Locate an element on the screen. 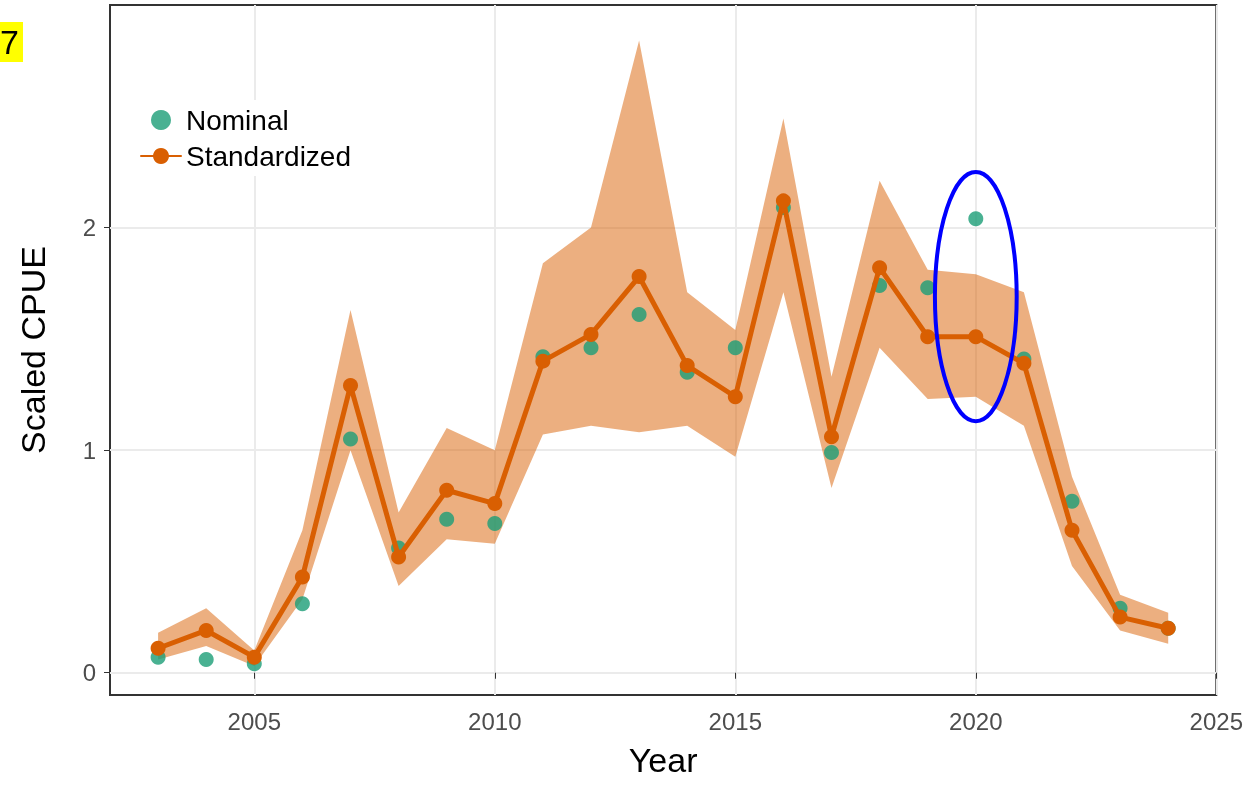 This screenshot has width=1246, height=795. x-tick-label: 2020 is located at coordinates (976, 721).